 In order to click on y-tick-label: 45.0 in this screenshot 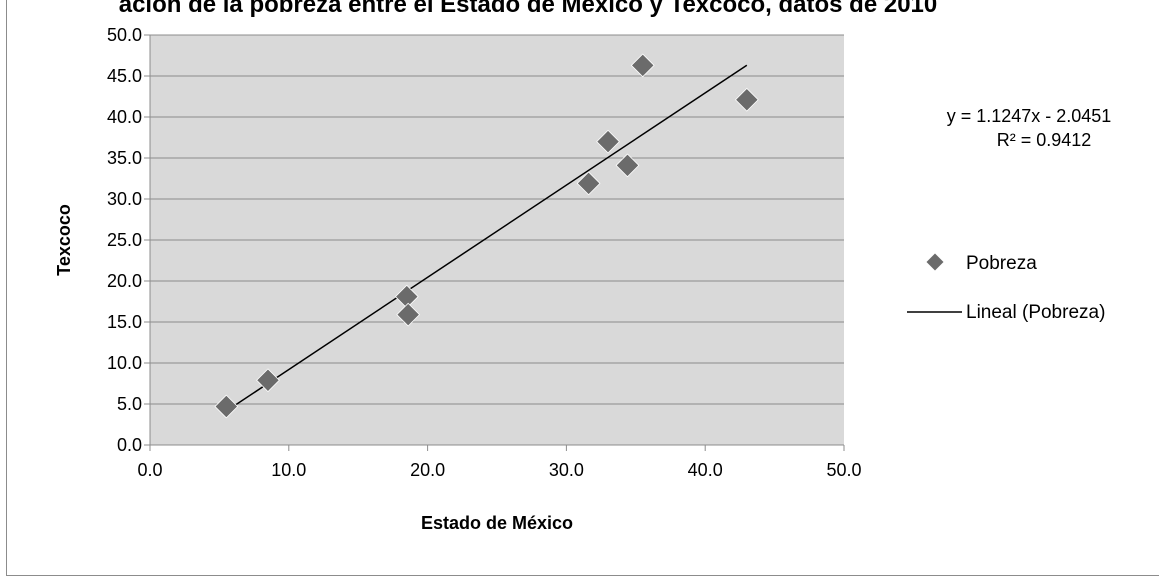, I will do `click(124, 76)`.